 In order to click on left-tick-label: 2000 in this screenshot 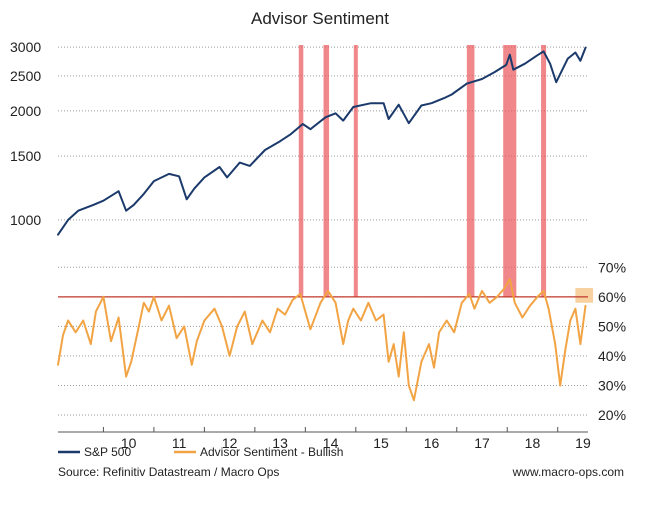, I will do `click(25, 111)`.